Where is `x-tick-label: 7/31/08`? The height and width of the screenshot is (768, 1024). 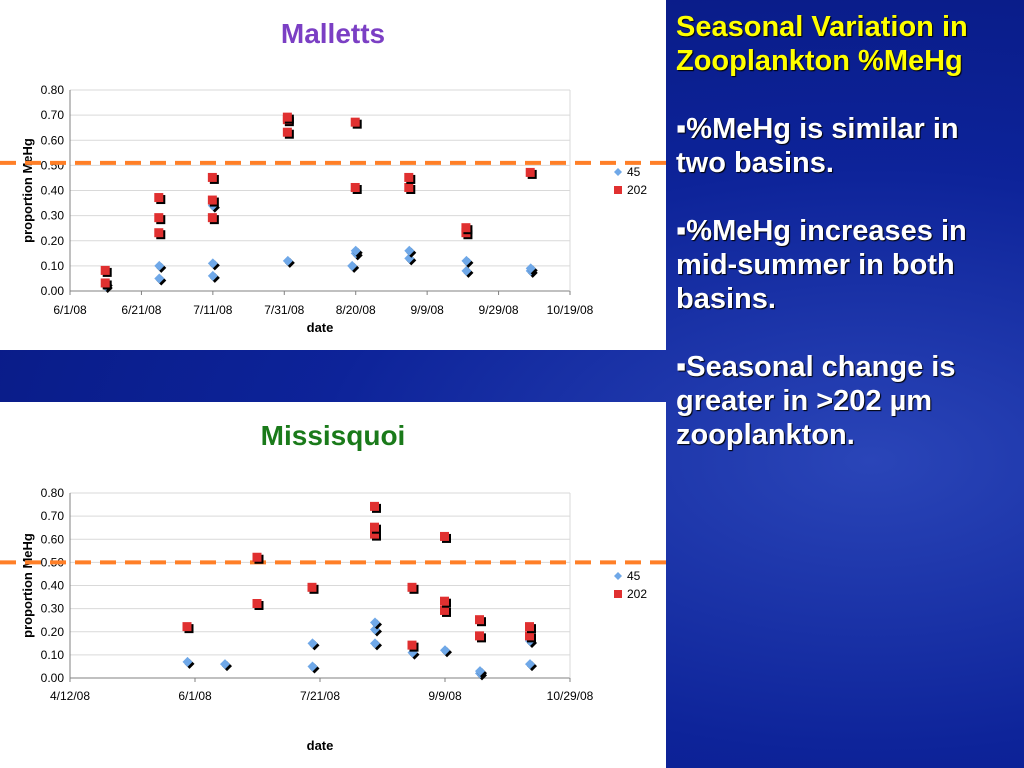
x-tick-label: 7/31/08 is located at coordinates (284, 310).